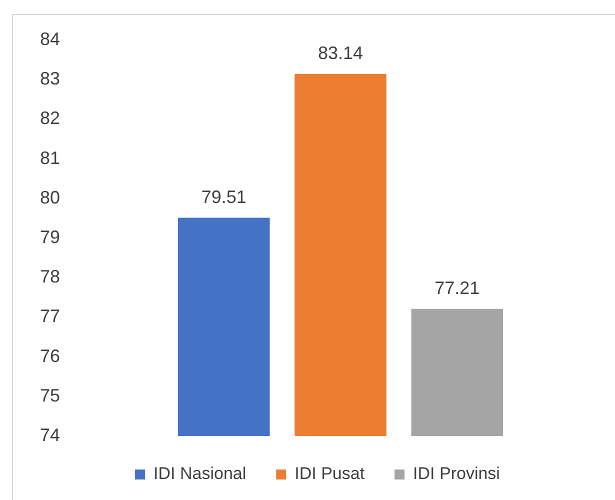 The height and width of the screenshot is (500, 615). Describe the element at coordinates (223, 196) in the screenshot. I see `data-label: 79.51` at that location.